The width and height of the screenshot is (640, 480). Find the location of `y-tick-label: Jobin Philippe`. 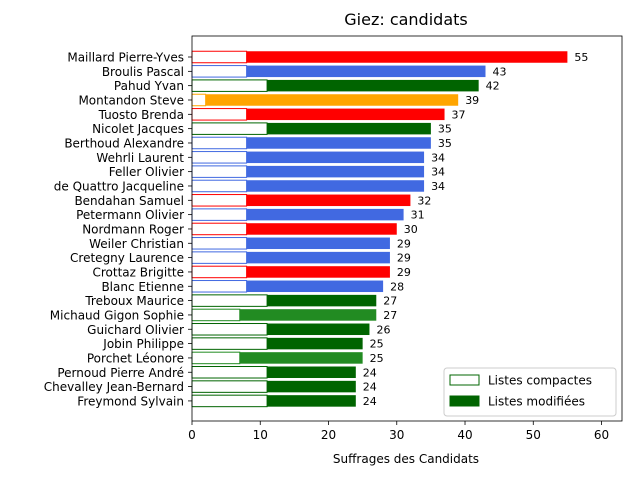

y-tick-label: Jobin Philippe is located at coordinates (143, 344).